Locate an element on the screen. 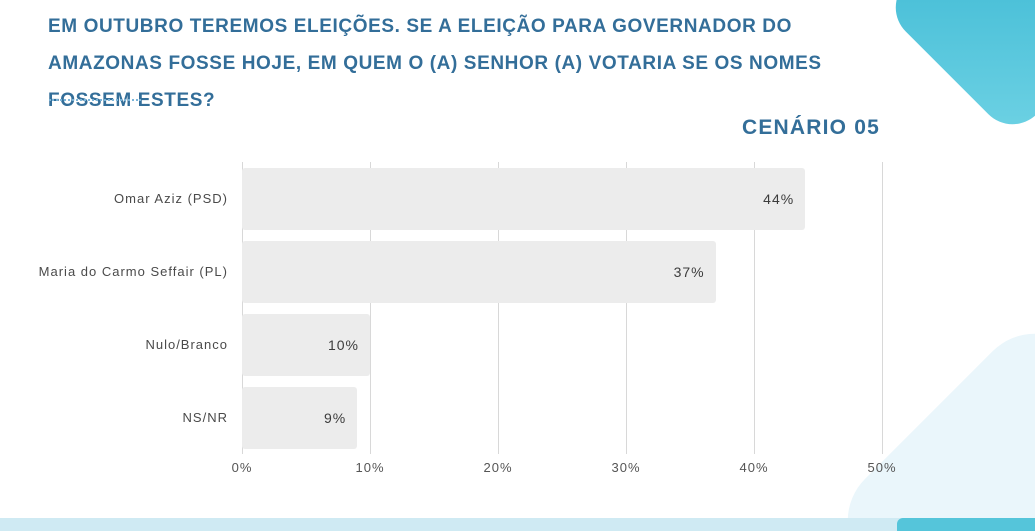 This screenshot has height=531, width=1035. category-label: Omar Aziz (PSD) is located at coordinates (171, 198).